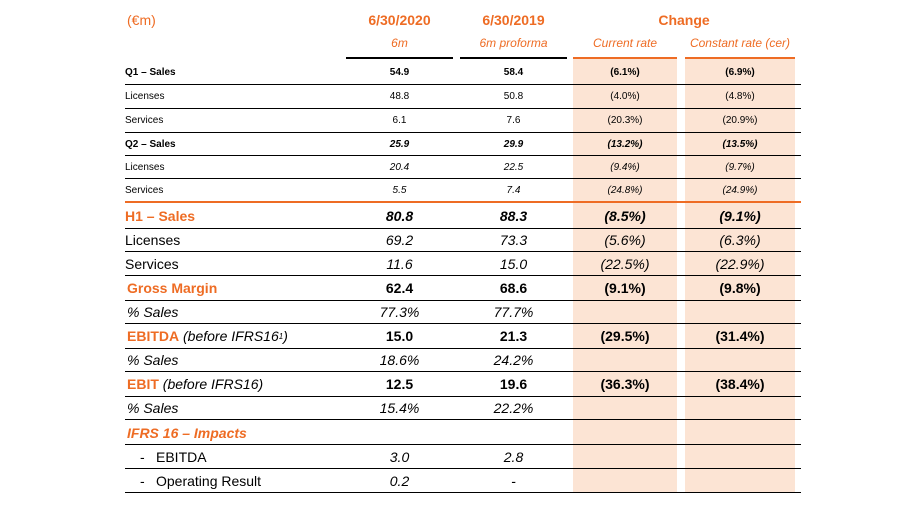  Describe the element at coordinates (461, 360) in the screenshot. I see `table-row-ebitda-pct-sales: % Sales 18.6% 24.2%` at that location.